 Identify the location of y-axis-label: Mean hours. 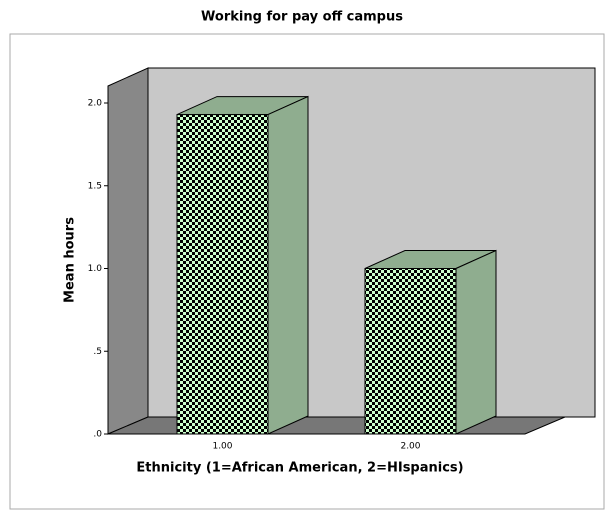
(70, 260).